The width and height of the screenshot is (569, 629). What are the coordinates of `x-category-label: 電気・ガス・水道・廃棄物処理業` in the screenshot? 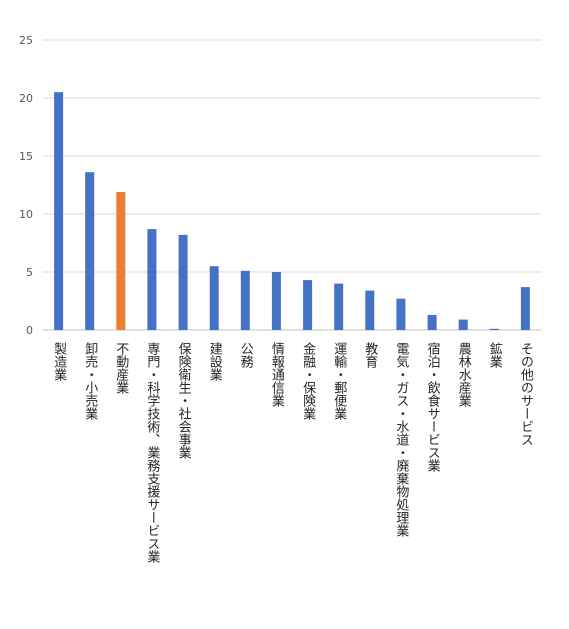 It's located at (401, 439).